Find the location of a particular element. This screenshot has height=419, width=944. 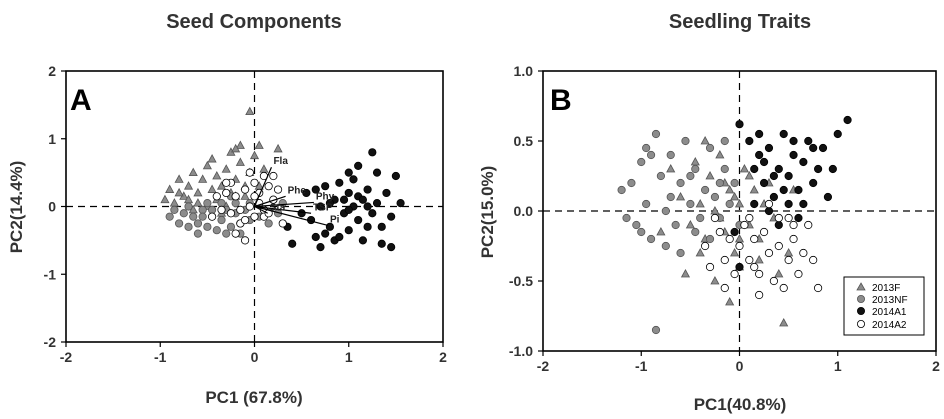

legend-item-2013f: 2013F is located at coordinates (878, 288).